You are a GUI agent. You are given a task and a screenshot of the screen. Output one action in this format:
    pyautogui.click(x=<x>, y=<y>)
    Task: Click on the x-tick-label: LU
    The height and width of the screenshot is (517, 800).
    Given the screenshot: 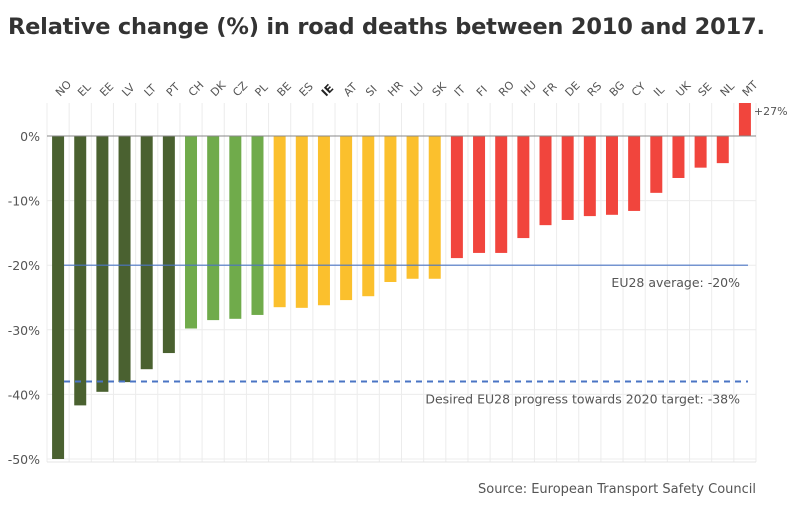 What is the action you would take?
    pyautogui.click(x=417, y=89)
    